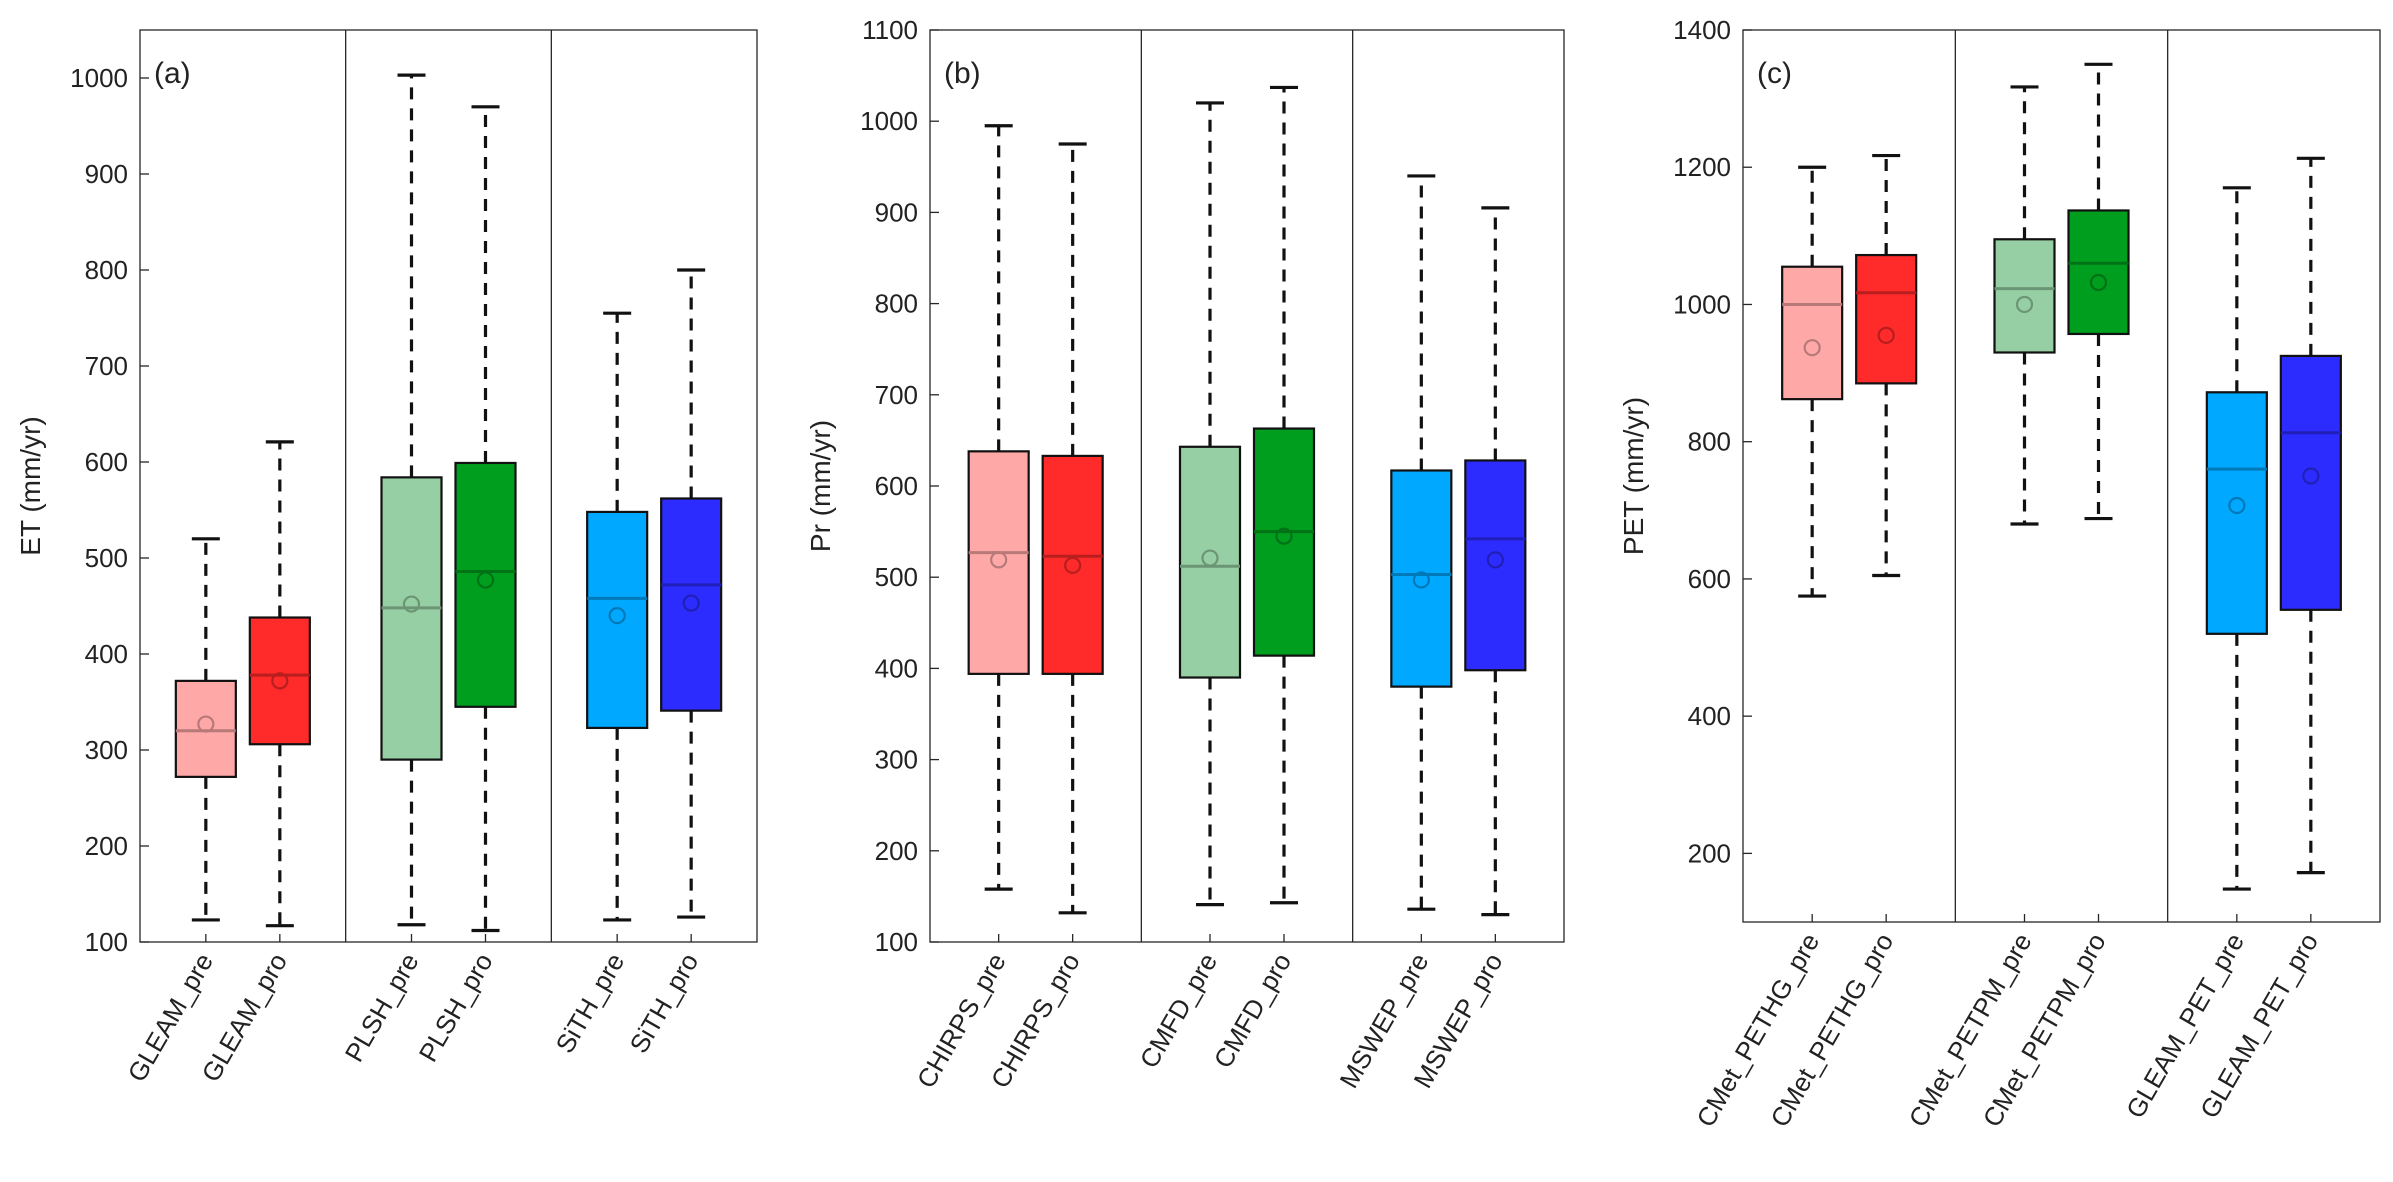 Image resolution: width=2393 pixels, height=1182 pixels. Describe the element at coordinates (2194, 654) in the screenshot. I see `box-GLEAM_PET_pre: GLEAM_PET_pre` at that location.